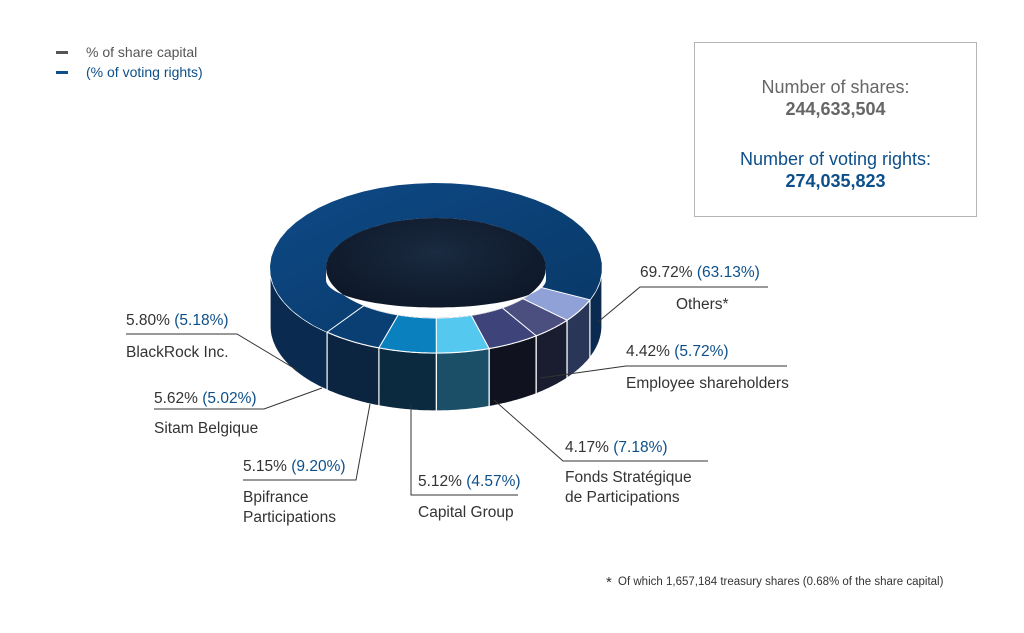 This screenshot has width=1024, height=633. What do you see at coordinates (835, 159) in the screenshot?
I see `voting-rights-label: Number of voting rights:` at bounding box center [835, 159].